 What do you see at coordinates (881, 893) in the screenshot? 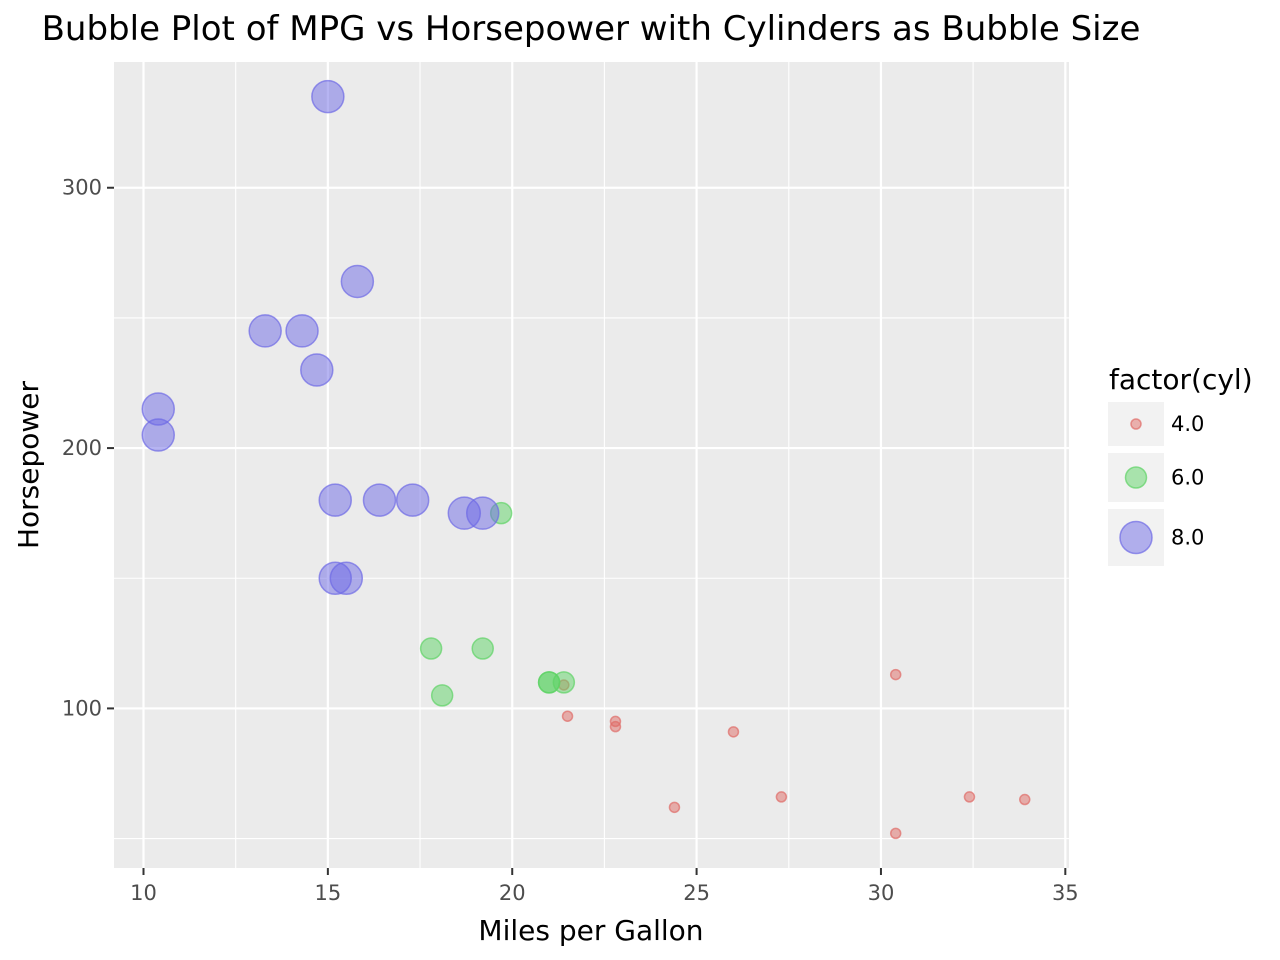
I see `x-tick-label: 30` at bounding box center [881, 893].